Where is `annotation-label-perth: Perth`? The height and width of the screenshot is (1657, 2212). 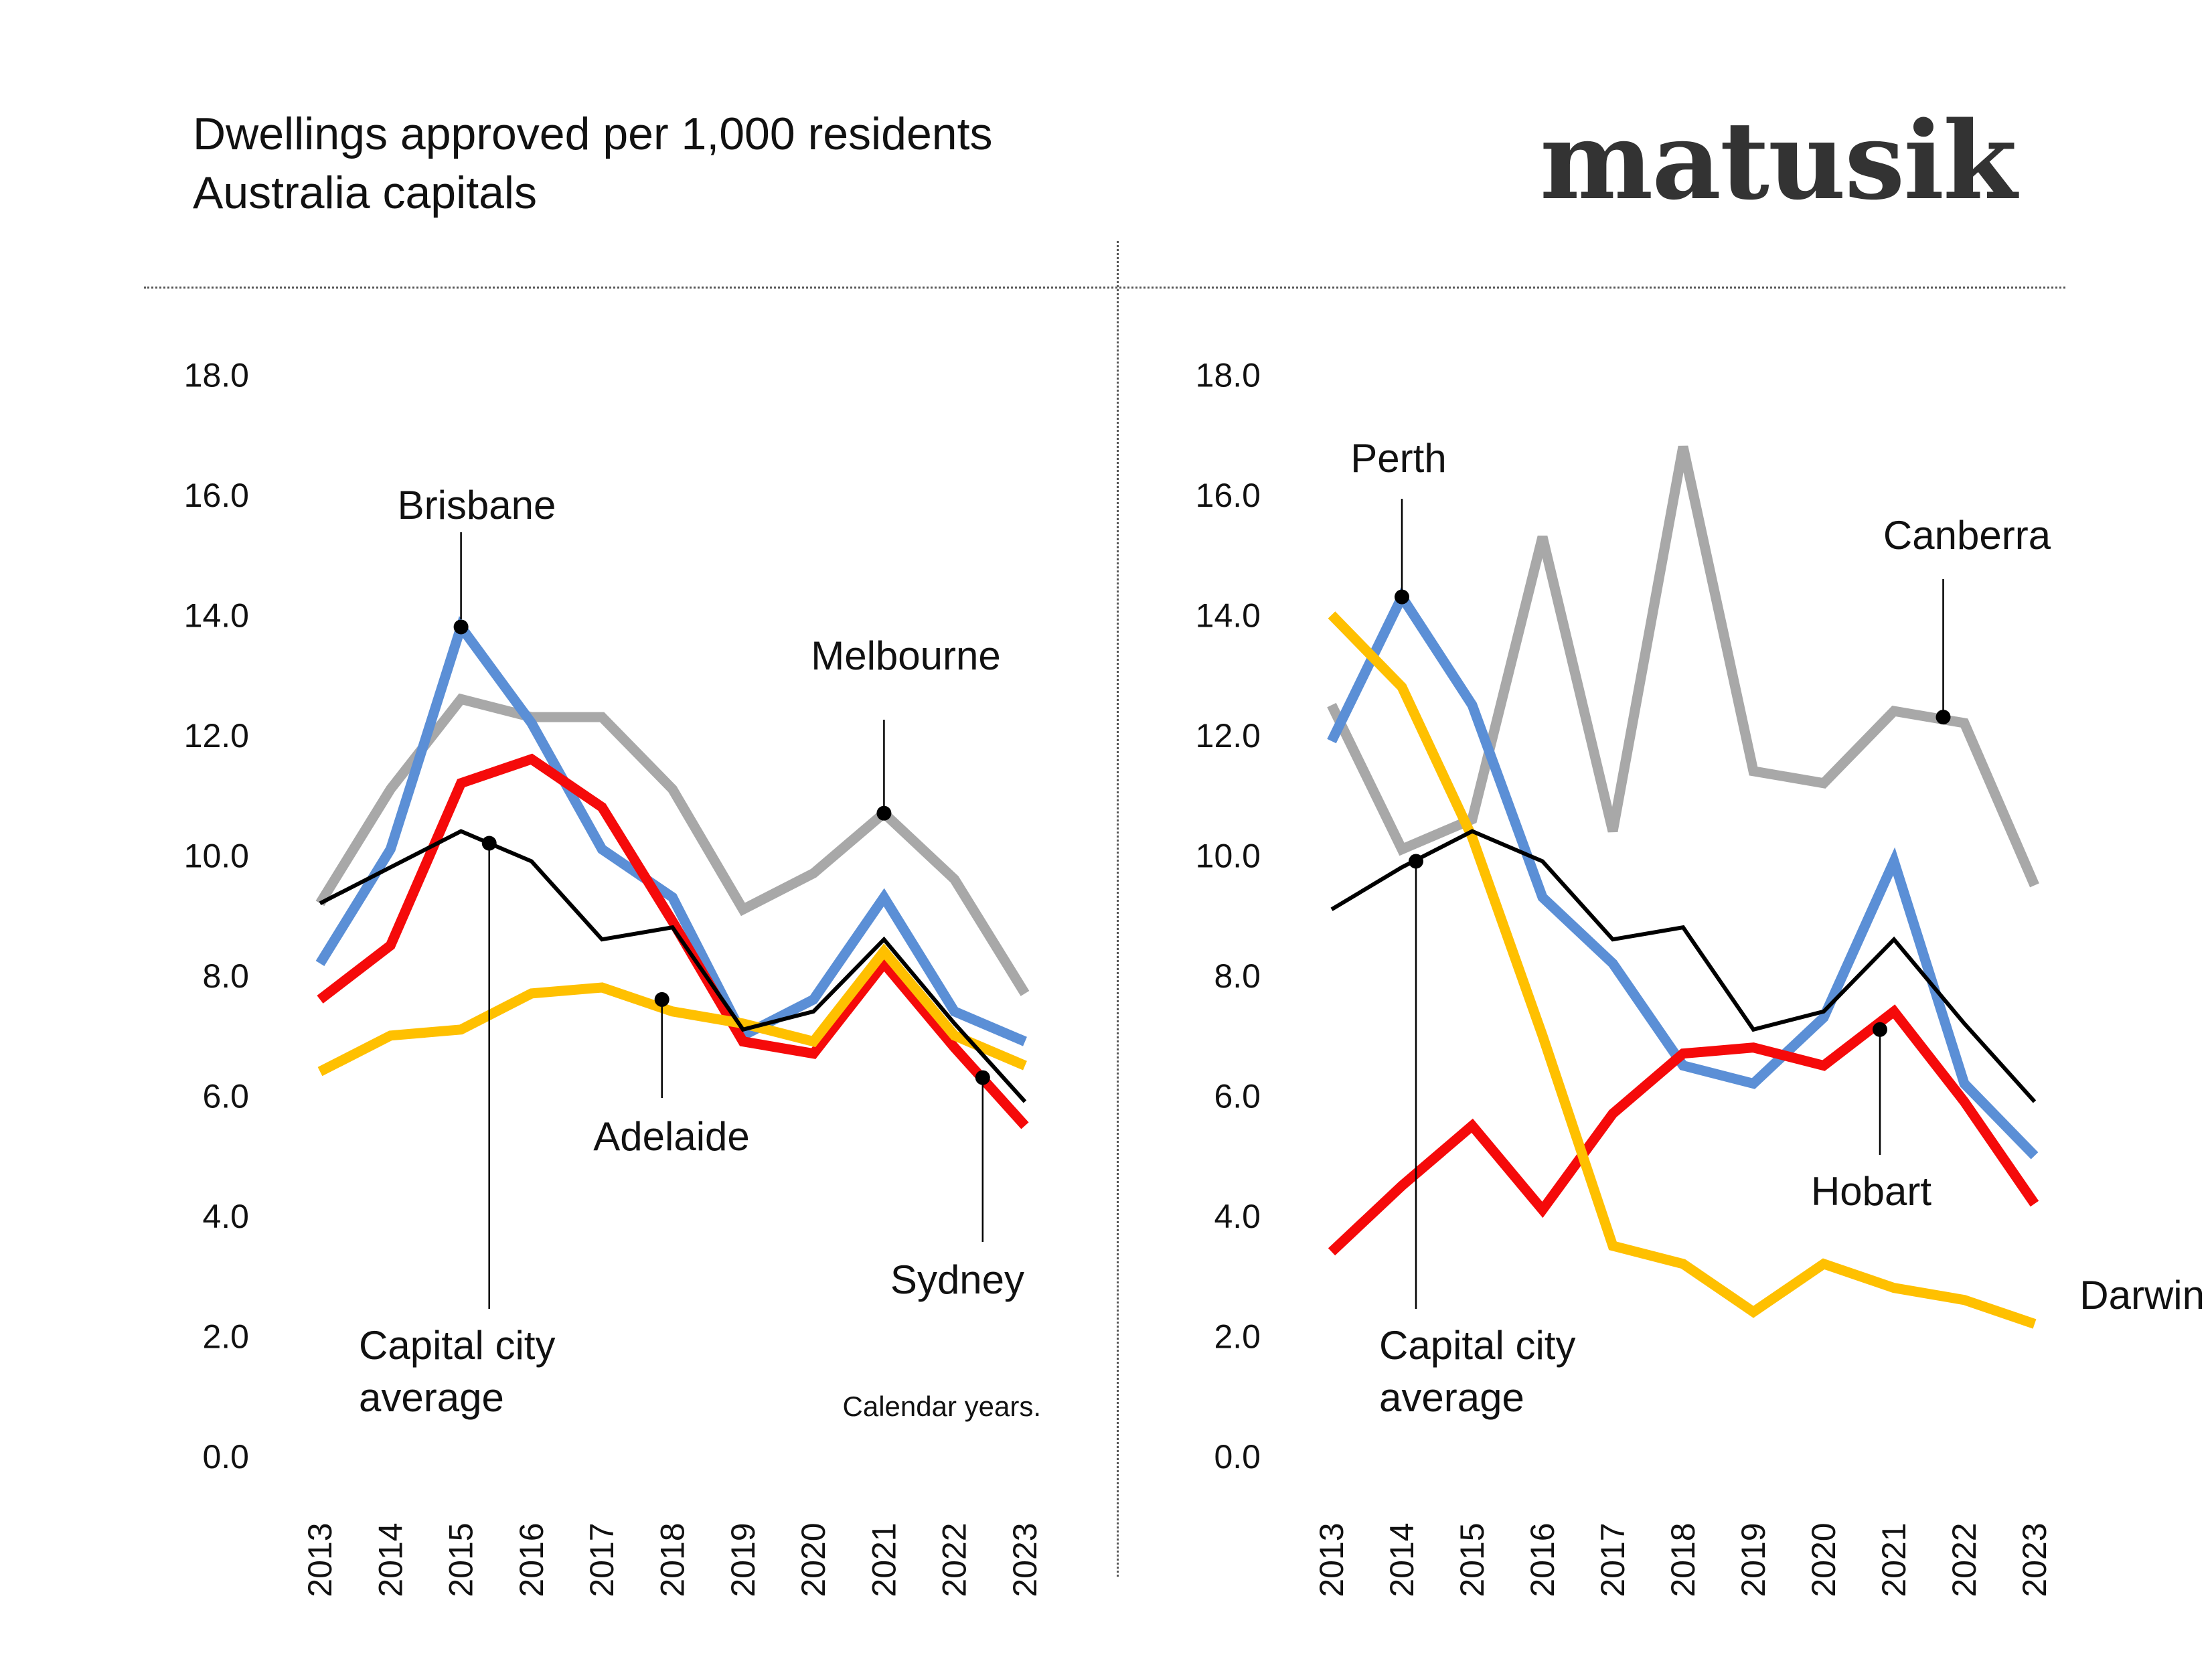 annotation-label-perth: Perth is located at coordinates (1398, 458).